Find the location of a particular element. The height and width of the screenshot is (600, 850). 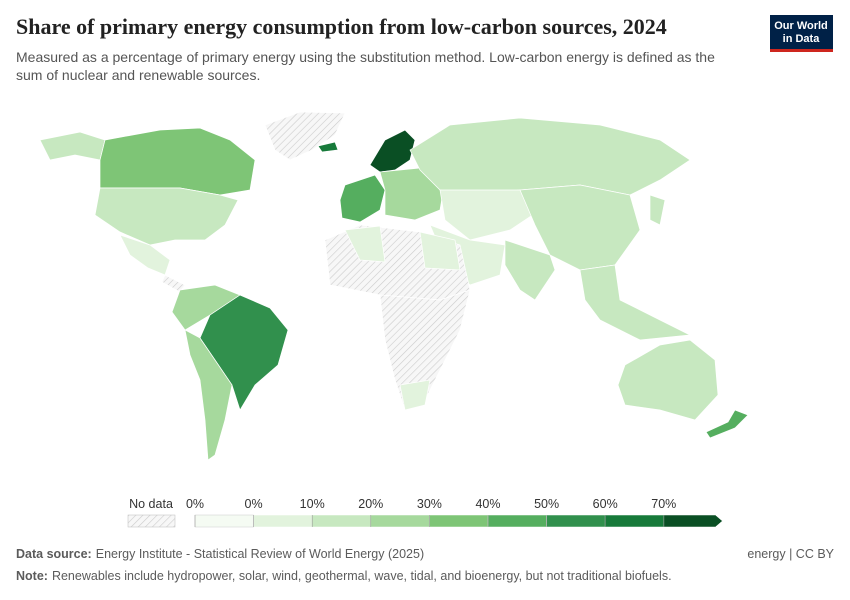

legend-tick-label: 20% is located at coordinates (370, 504).